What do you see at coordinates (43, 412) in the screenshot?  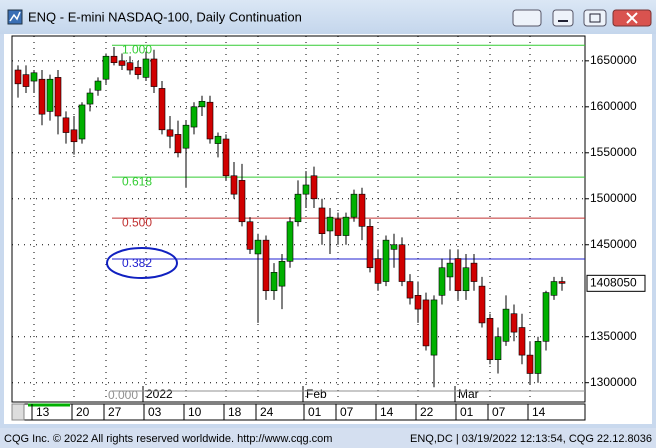 I see `x-tick-label: 13` at bounding box center [43, 412].